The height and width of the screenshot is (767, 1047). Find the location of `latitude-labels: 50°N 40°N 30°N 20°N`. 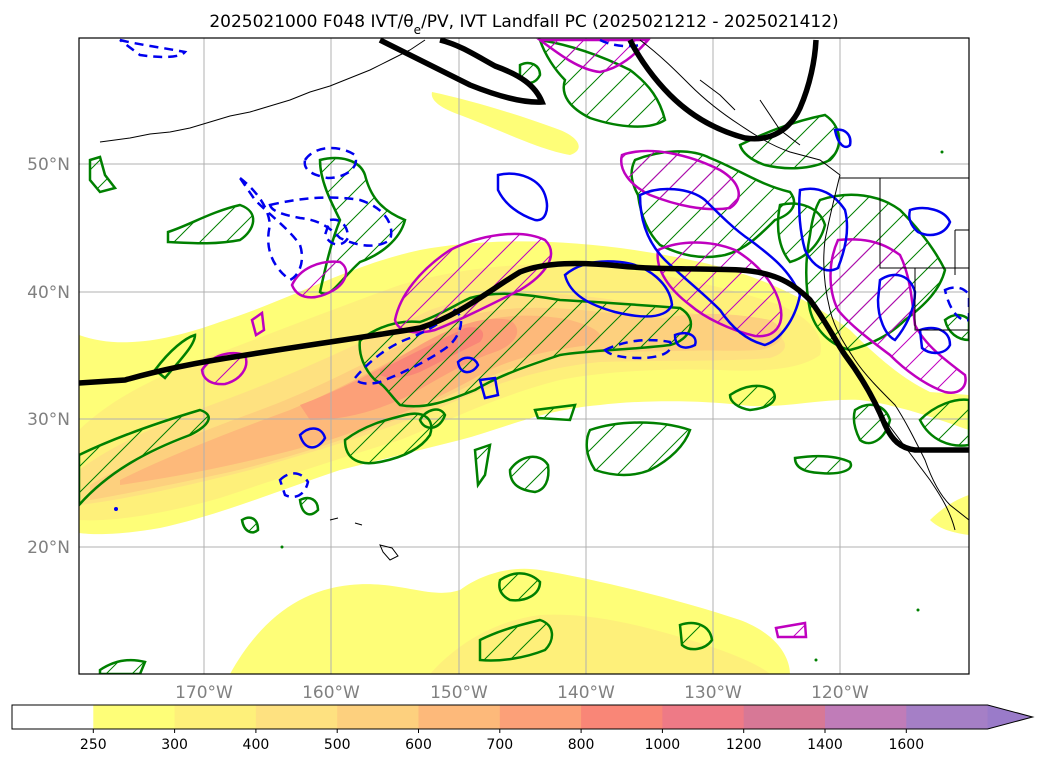

latitude-labels: 50°N 40°N 30°N 20°N is located at coordinates (48, 356).